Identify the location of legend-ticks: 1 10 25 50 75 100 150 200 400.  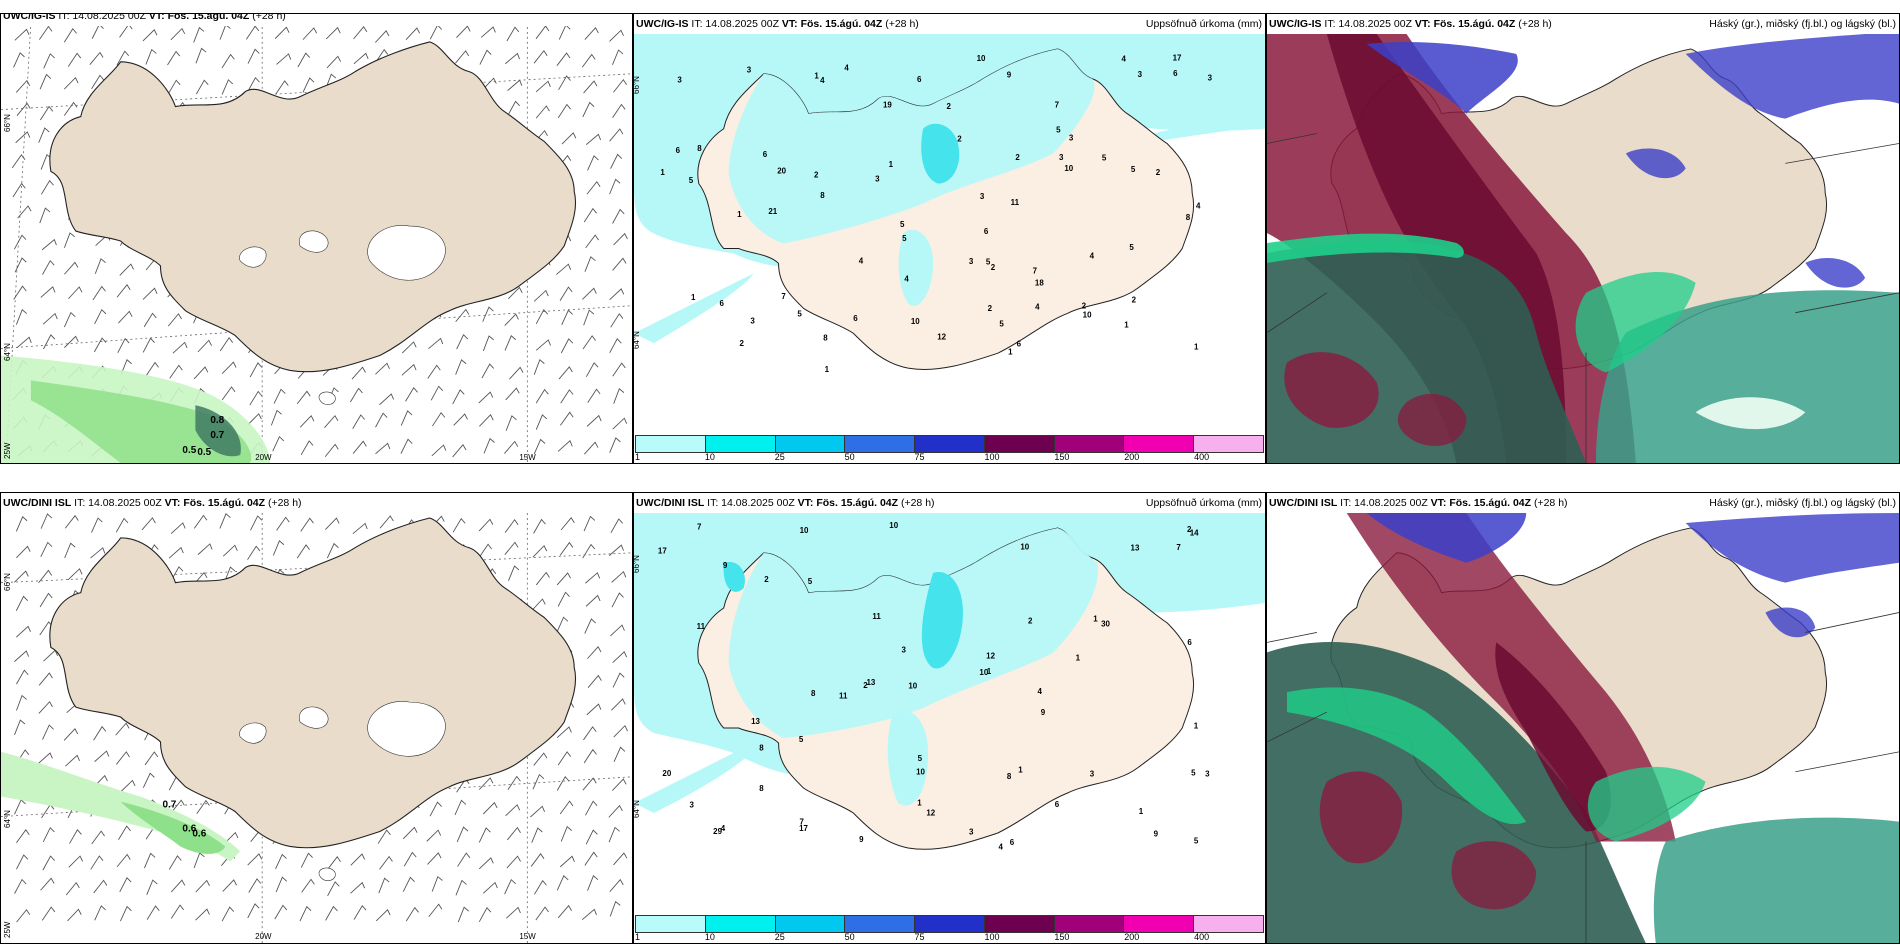
(949, 937).